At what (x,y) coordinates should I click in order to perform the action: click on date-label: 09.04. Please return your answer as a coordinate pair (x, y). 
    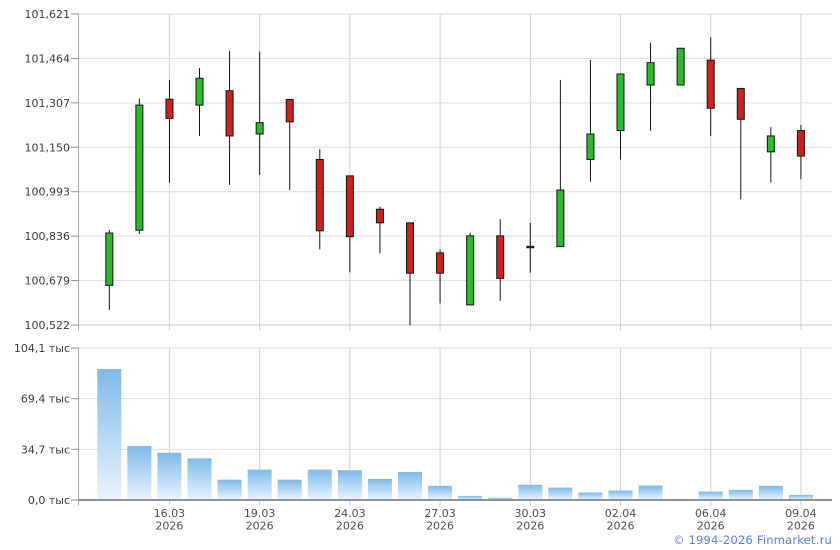
    Looking at the image, I should click on (801, 513).